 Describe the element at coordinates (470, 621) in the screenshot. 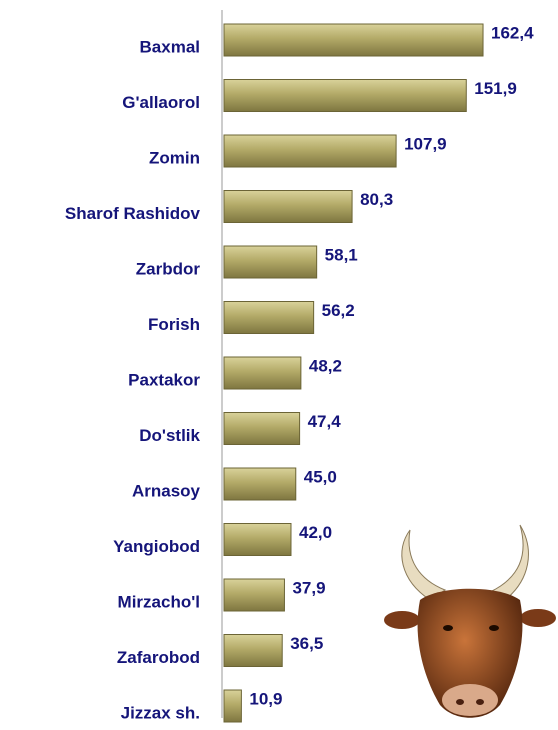

I see `bull-illustration` at that location.